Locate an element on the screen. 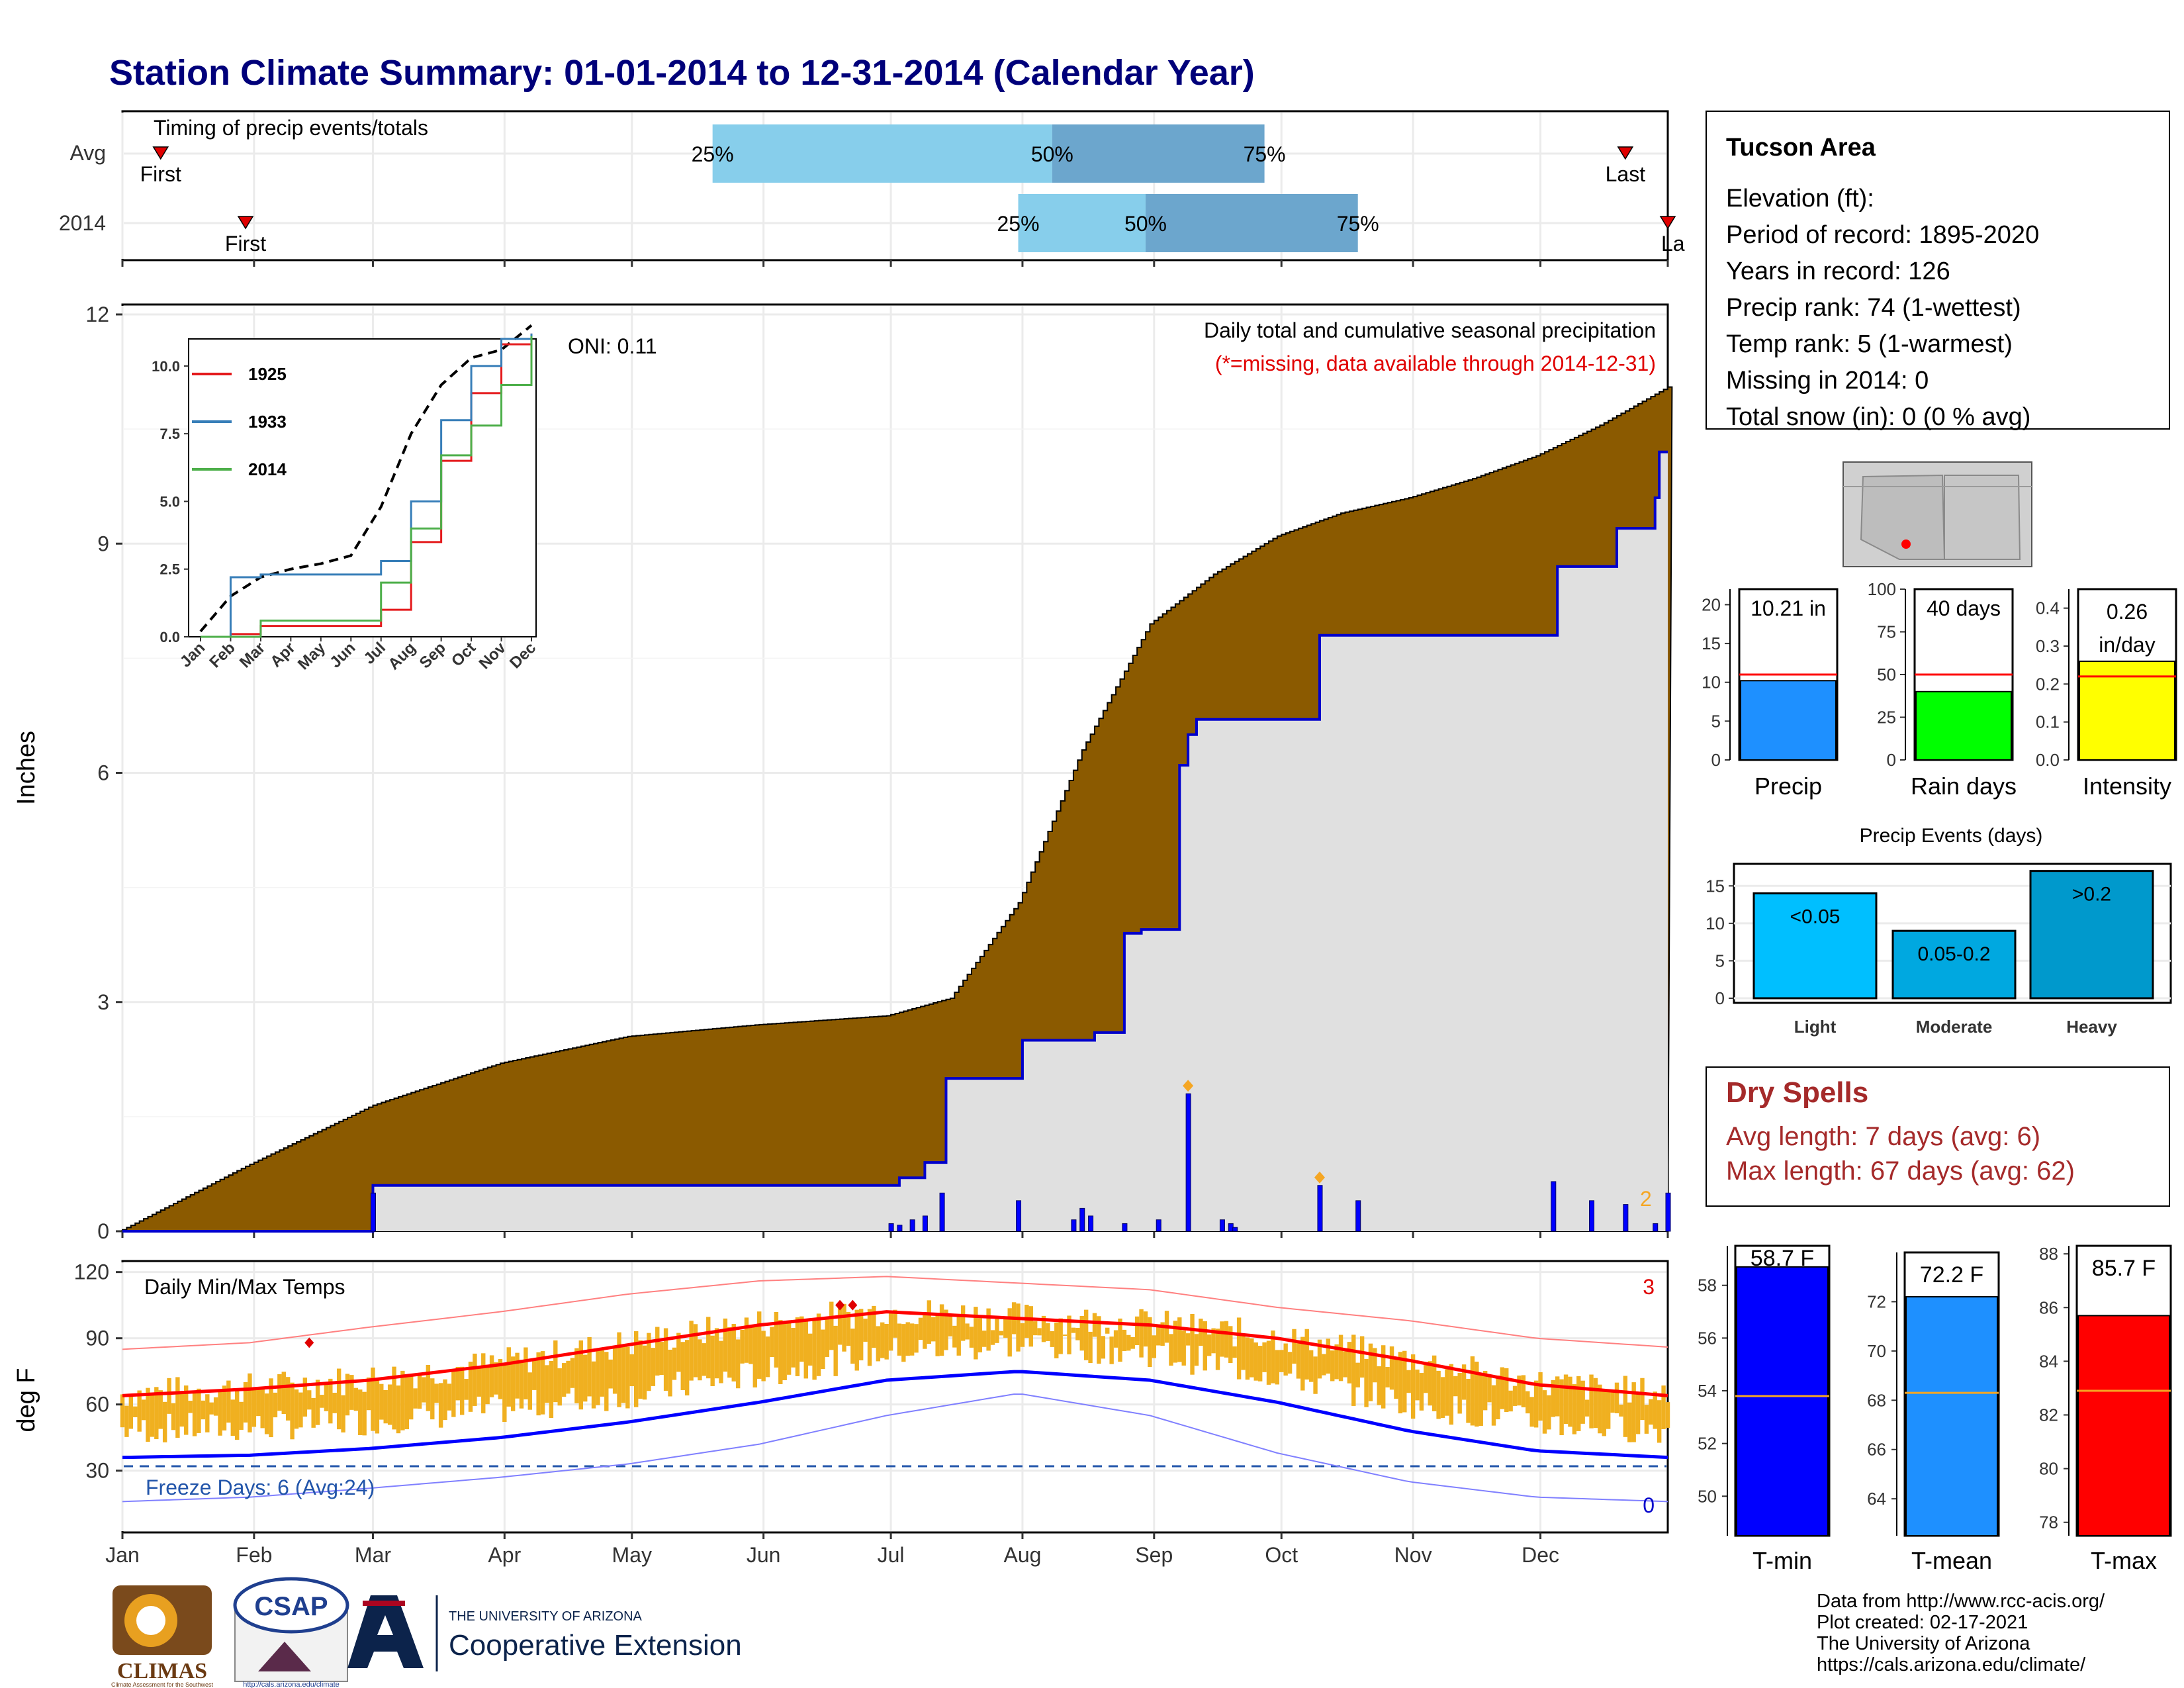  record-precip-marker is located at coordinates (1319, 1177).